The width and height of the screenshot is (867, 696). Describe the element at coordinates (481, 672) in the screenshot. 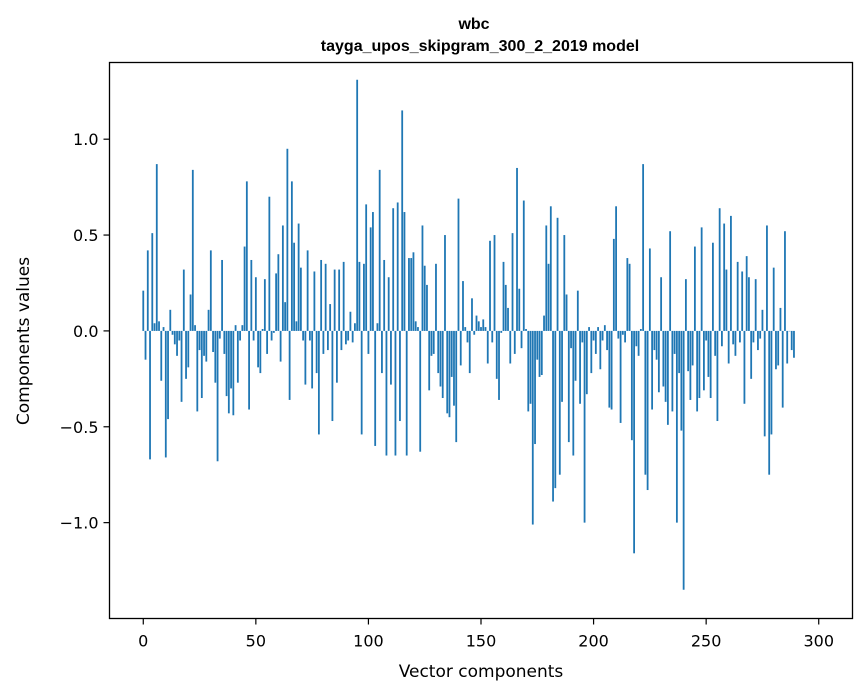

I see `x-axis-label: Vector components` at that location.